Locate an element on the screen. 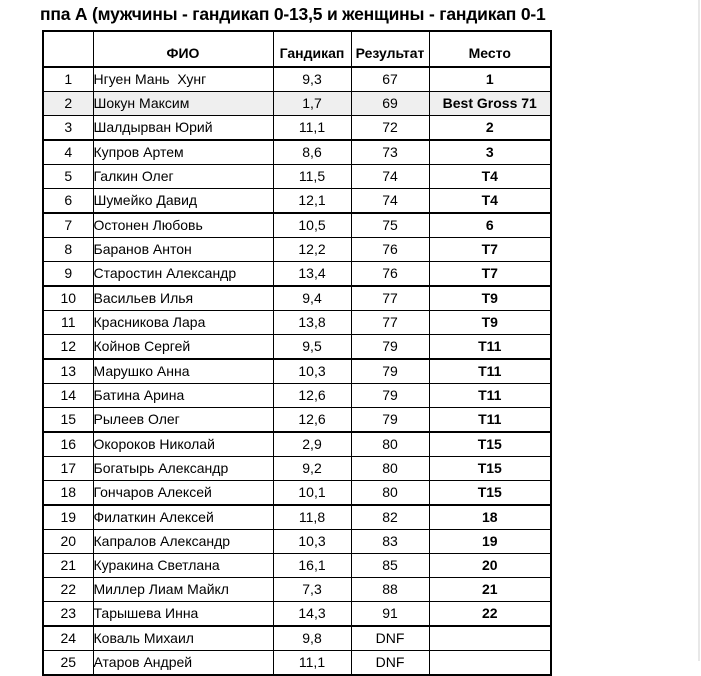 This screenshot has height=676, width=701. table-row: 12 Койнов Сергей 9,5 79 T11 is located at coordinates (297, 347).